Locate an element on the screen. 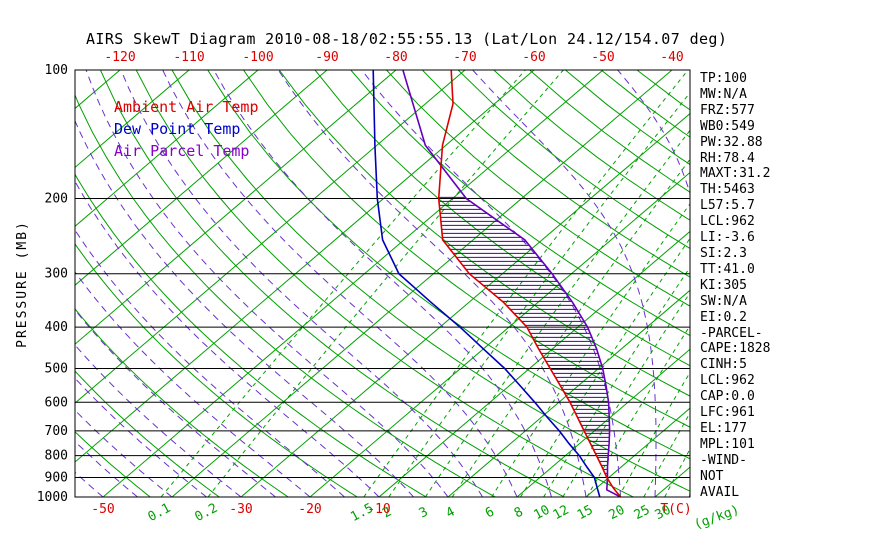  pressure-axis-label: PRESSURE (MB) is located at coordinates (22, 284).